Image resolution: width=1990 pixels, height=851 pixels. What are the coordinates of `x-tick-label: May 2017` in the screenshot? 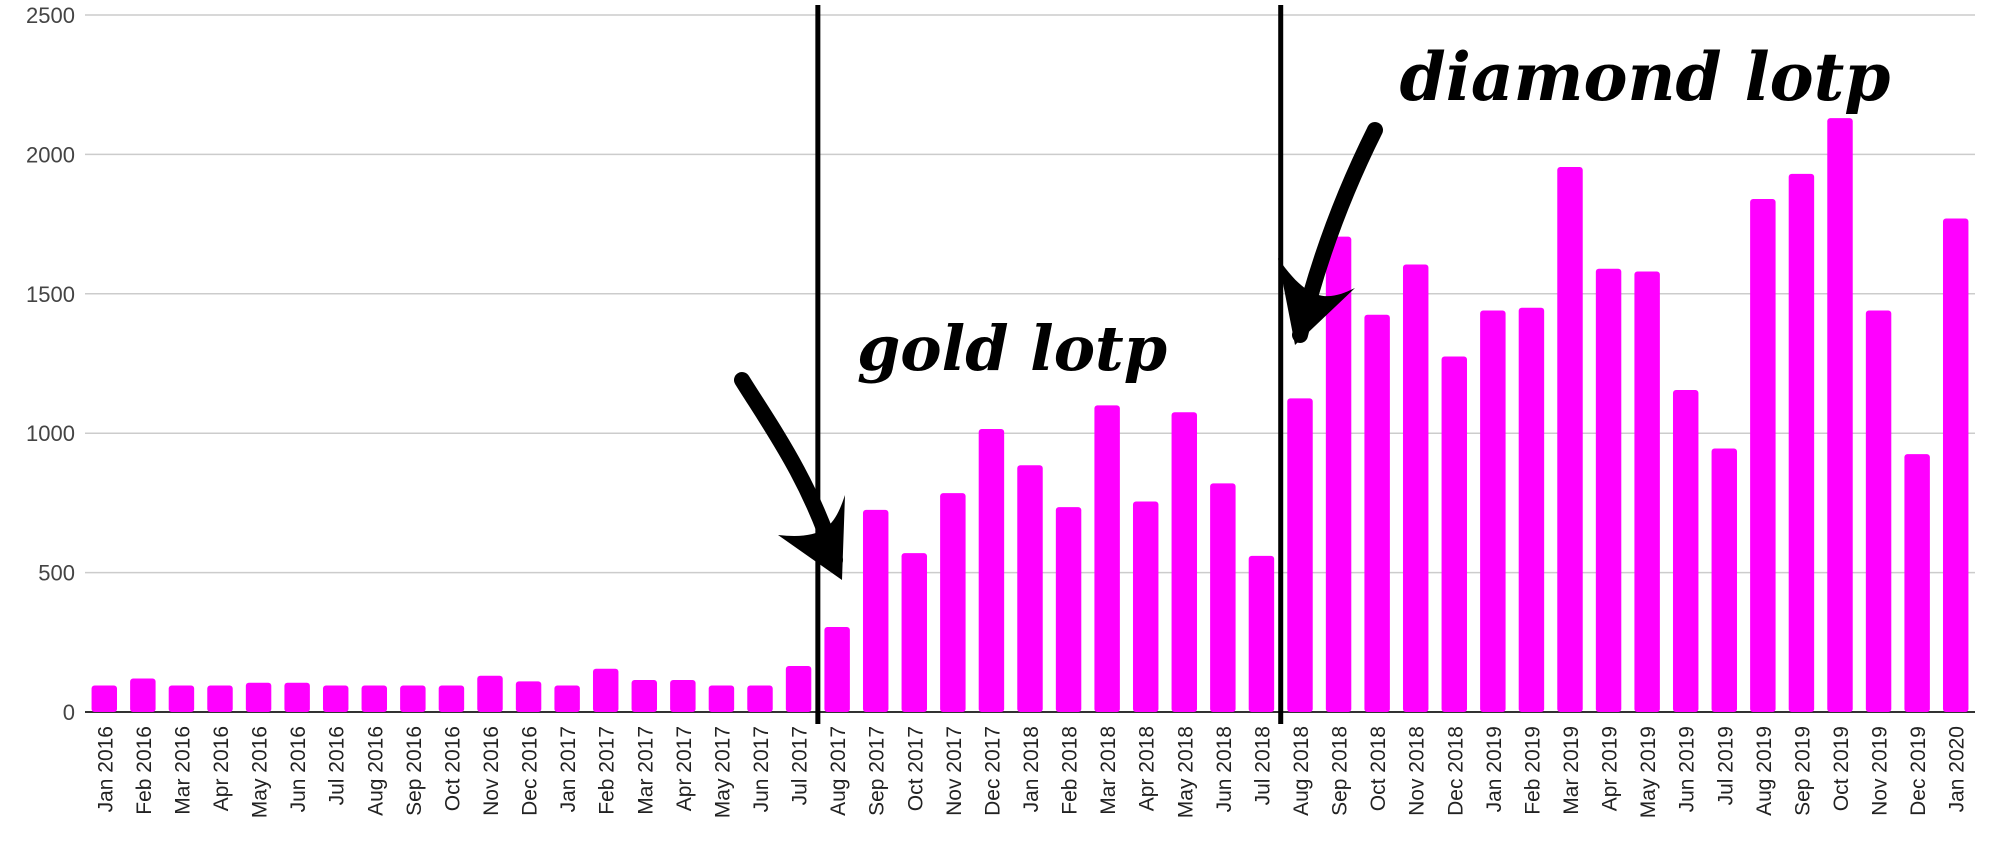 It's located at (722, 772).